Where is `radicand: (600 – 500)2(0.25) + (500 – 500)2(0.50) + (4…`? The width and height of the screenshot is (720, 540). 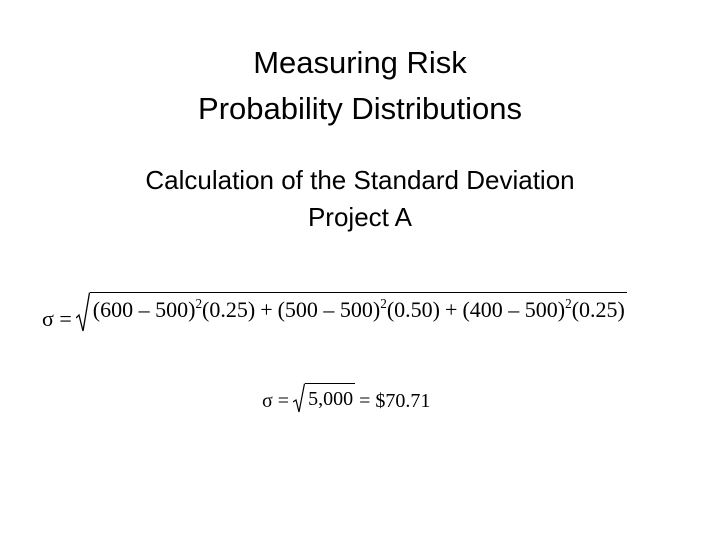
radicand: (600 – 500)2(0.25) + (500 – 500)2(0.50) + (4… is located at coordinates (358, 312).